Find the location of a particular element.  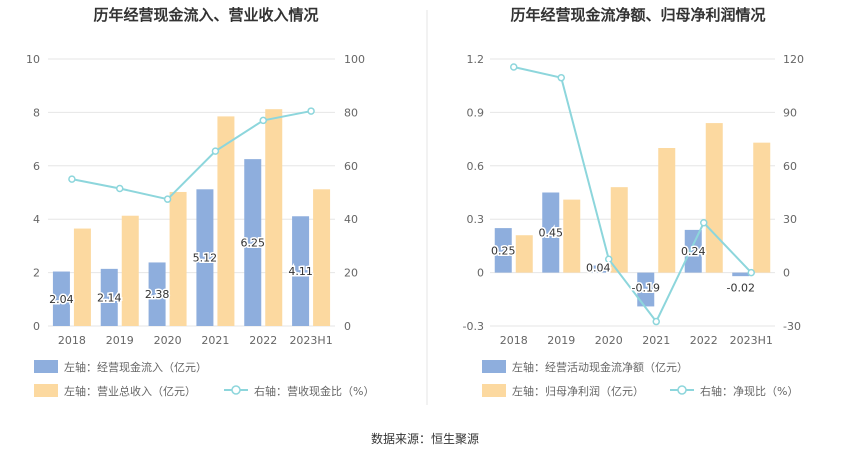

left-axis-tick: 6 is located at coordinates (36, 166).